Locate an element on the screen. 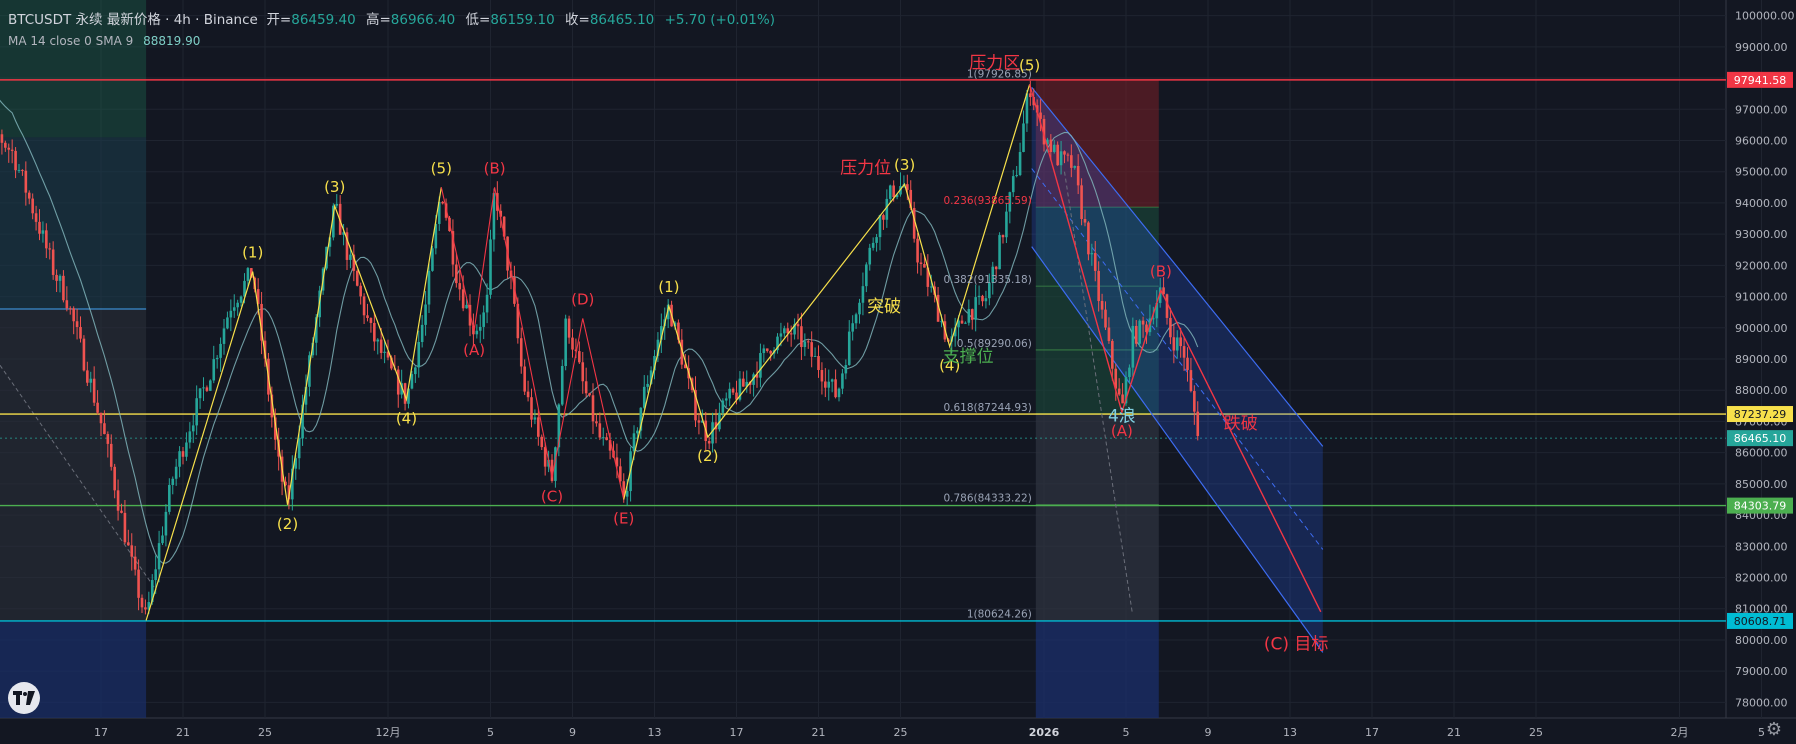 The width and height of the screenshot is (1796, 744). fib-label: 1(97926.85) is located at coordinates (999, 74).